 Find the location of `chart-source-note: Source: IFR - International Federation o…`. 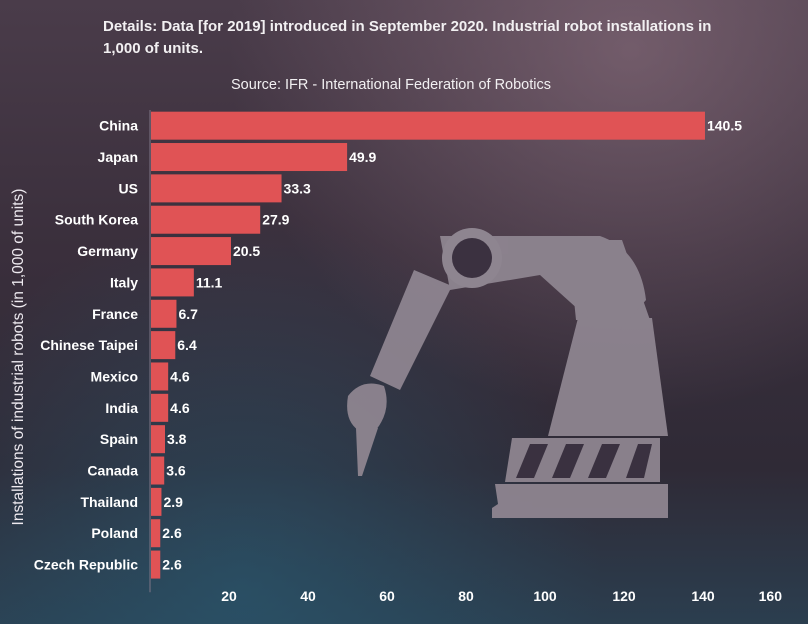

chart-source-note: Source: IFR - International Federation o… is located at coordinates (391, 85).